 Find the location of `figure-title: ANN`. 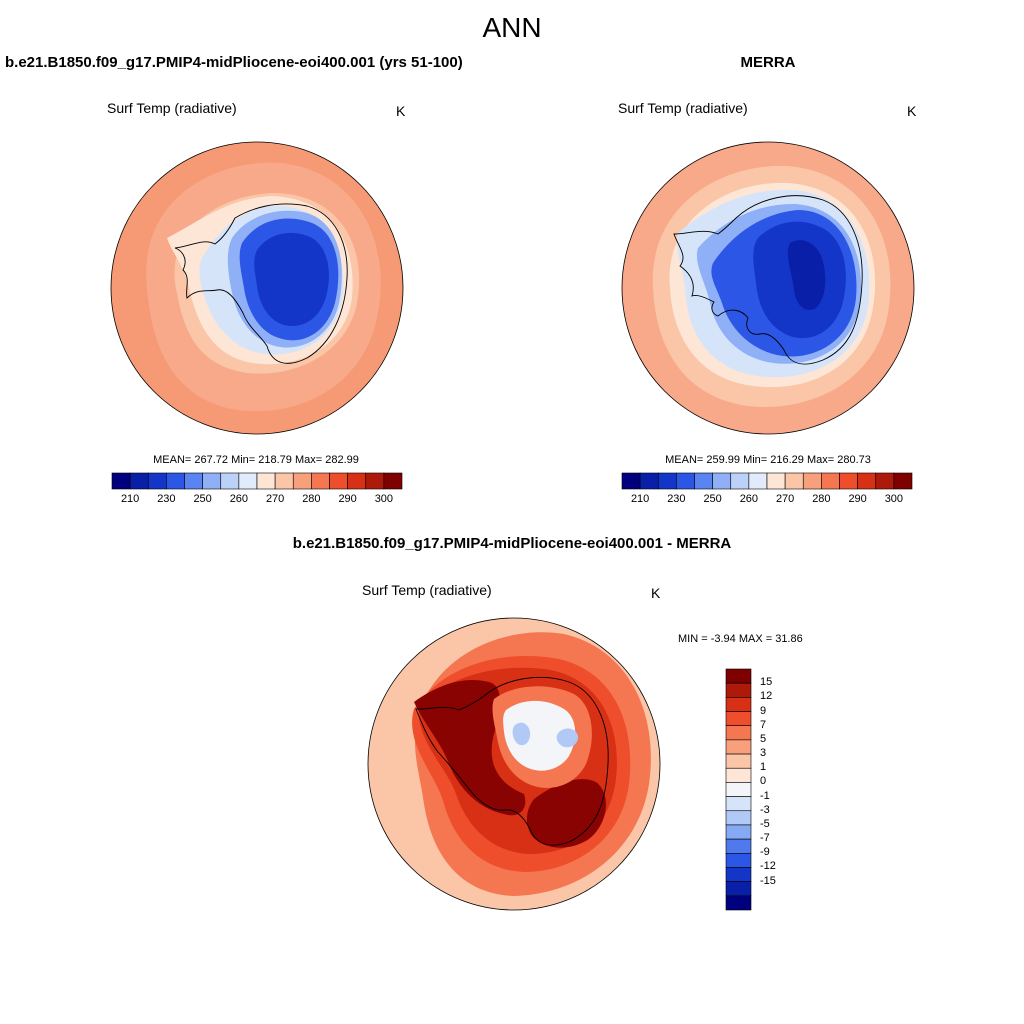

figure-title: ANN is located at coordinates (512, 27).